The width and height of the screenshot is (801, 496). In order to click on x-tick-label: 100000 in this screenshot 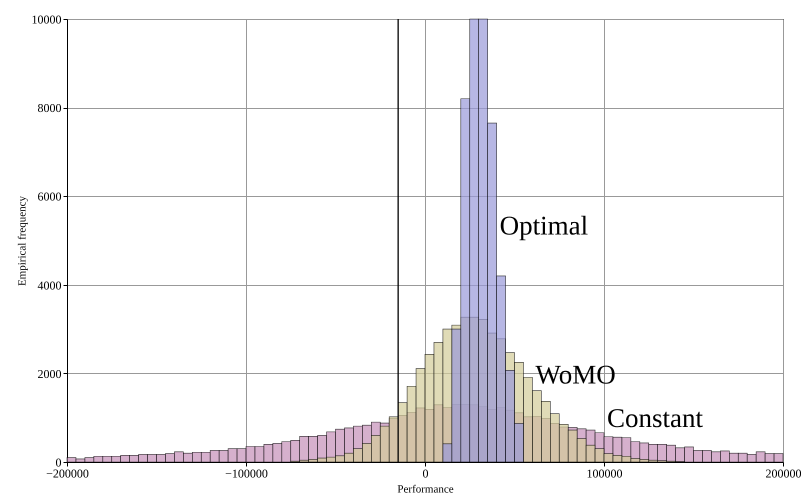, I will do `click(604, 473)`.